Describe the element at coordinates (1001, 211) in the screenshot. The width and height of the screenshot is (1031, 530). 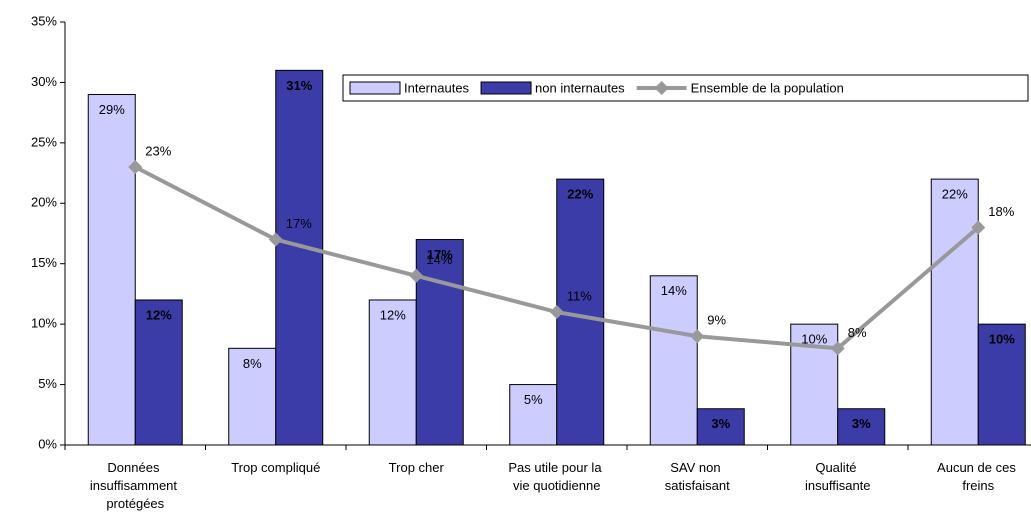
I see `line-value-label: 18%` at that location.